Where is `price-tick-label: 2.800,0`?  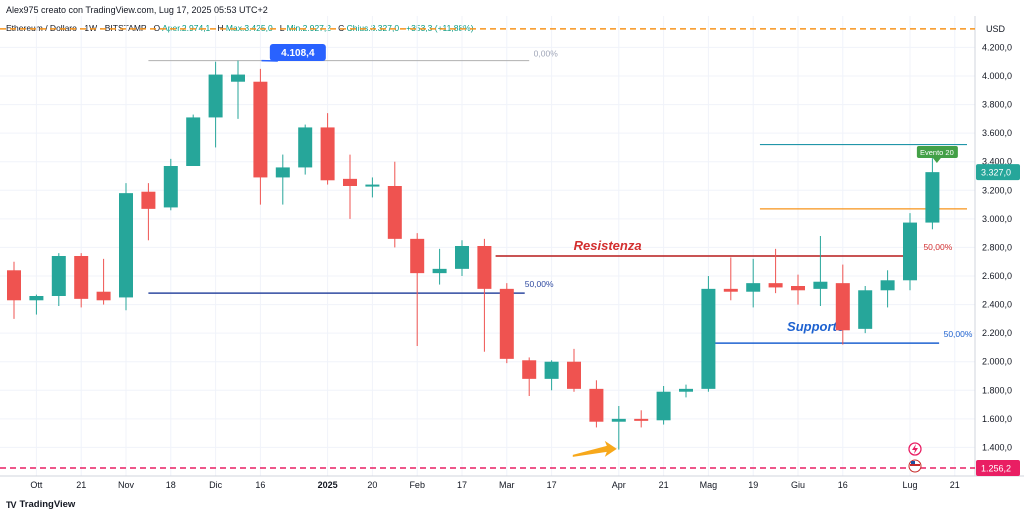
price-tick-label: 2.800,0 is located at coordinates (997, 247).